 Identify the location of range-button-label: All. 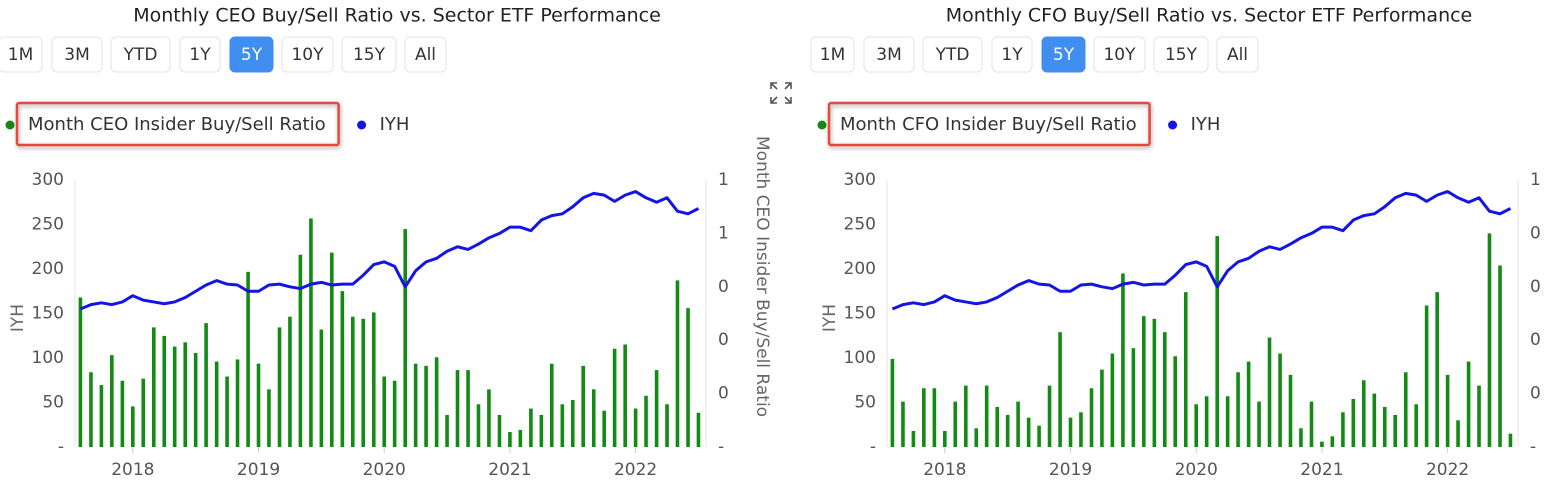
(425, 55).